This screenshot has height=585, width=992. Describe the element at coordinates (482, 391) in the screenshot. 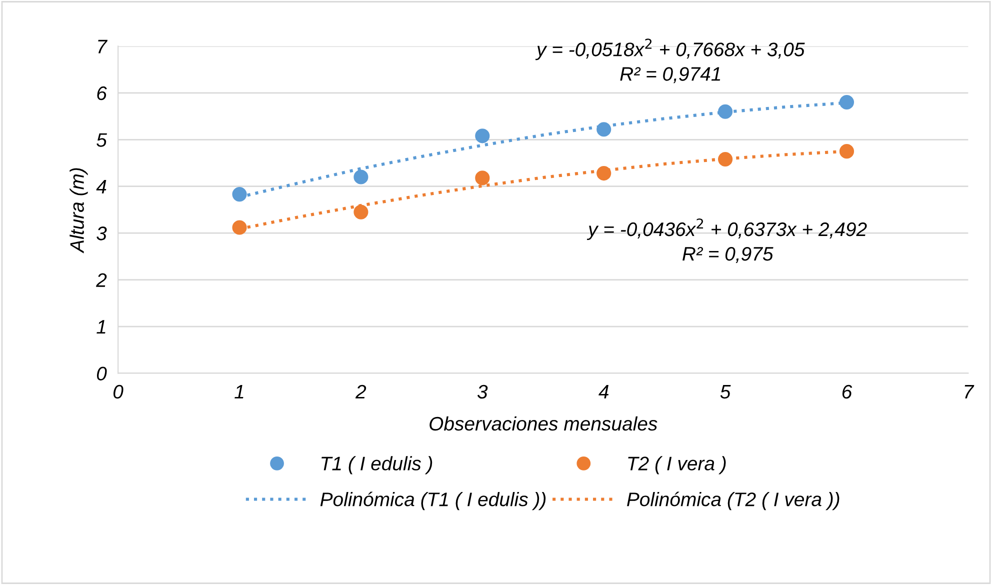

I see `x-tick-label: 3` at that location.